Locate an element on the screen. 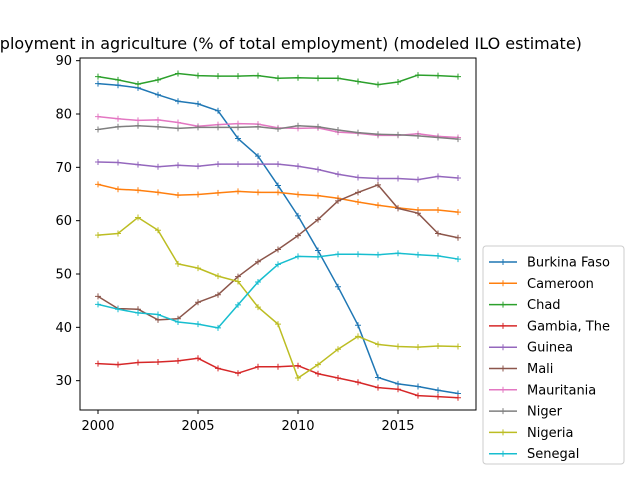 The image size is (640, 480). y-tick-label: 90 is located at coordinates (63, 61).